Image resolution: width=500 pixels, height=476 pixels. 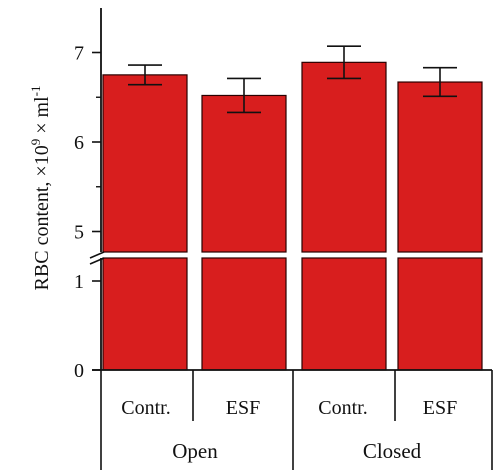 What do you see at coordinates (243, 408) in the screenshot?
I see `x-category-label-2: ESF` at bounding box center [243, 408].